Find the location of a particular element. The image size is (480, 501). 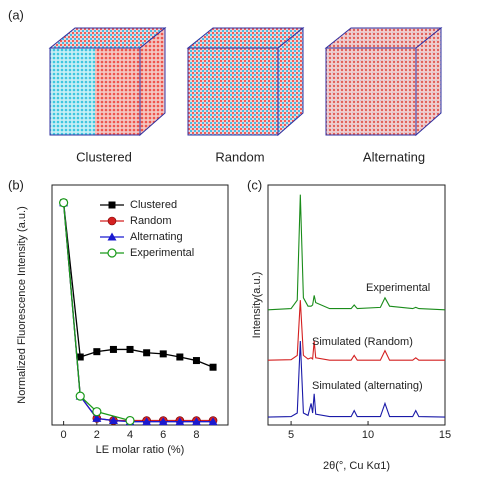

cube-label: Clustered is located at coordinates (104, 156).